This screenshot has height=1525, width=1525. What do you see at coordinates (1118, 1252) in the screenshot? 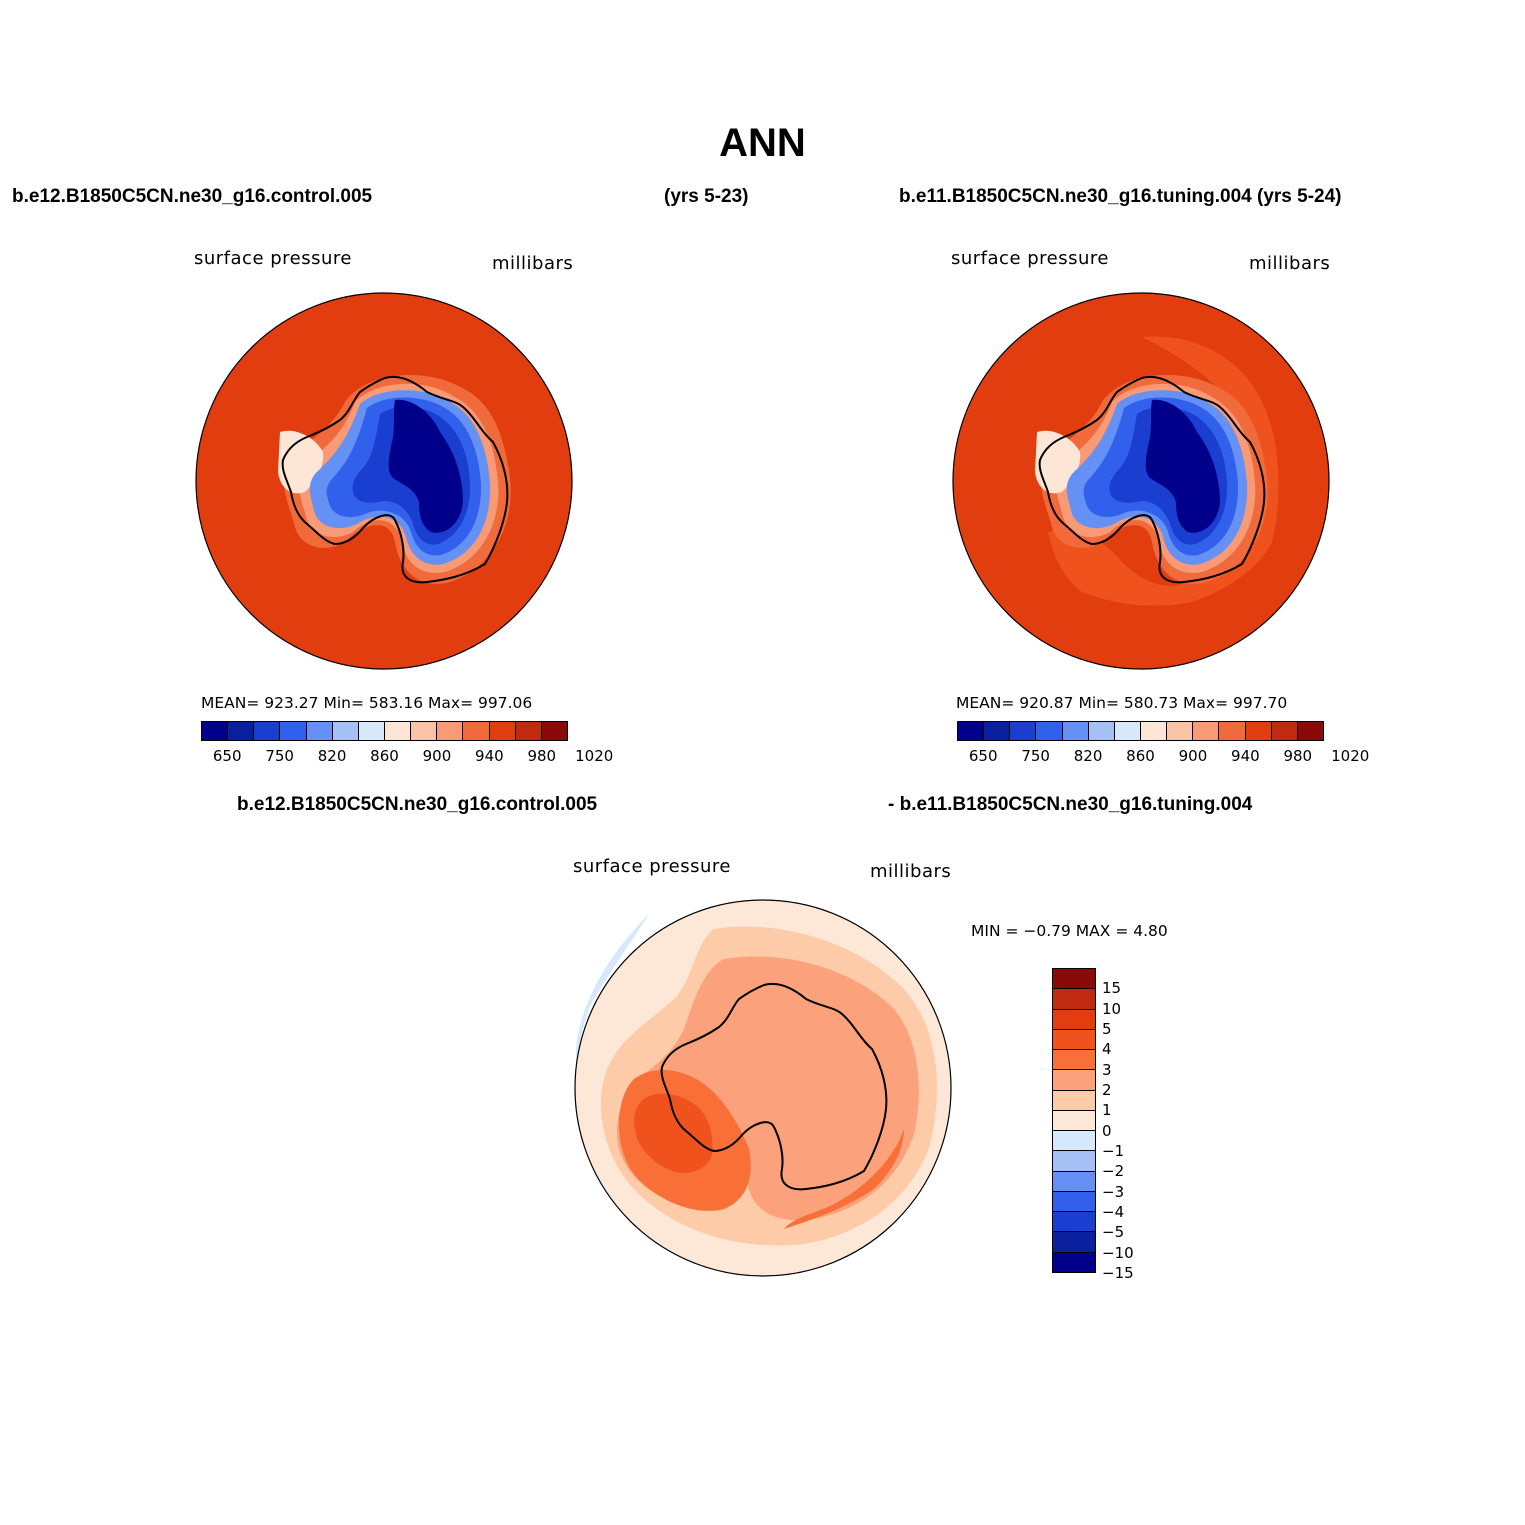
I see `colorbar-tick-label: −10` at bounding box center [1118, 1252].